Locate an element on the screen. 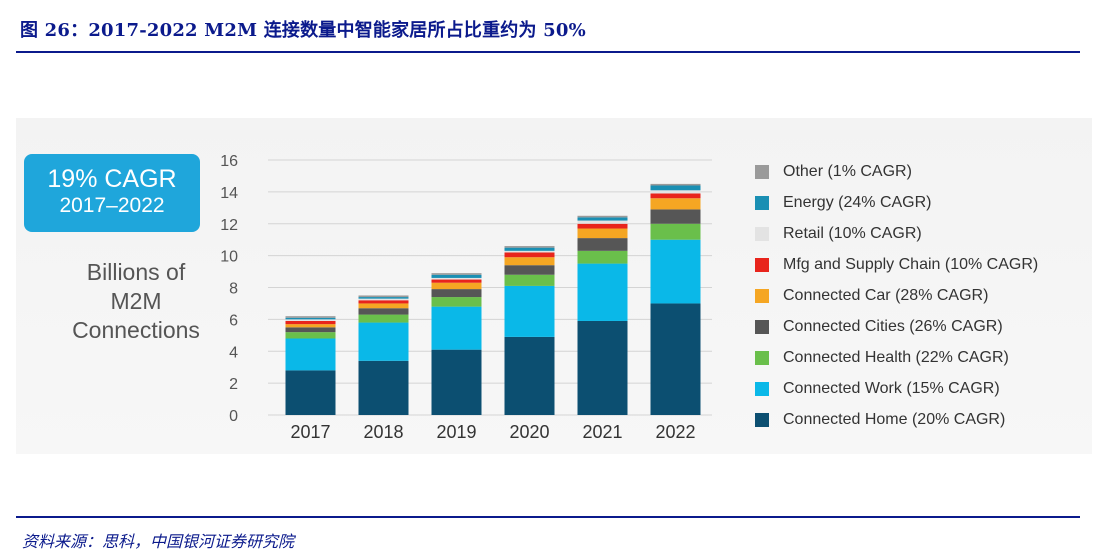 This screenshot has width=1098, height=554. legend-item: Energy (24% CAGR) is located at coordinates (896, 202).